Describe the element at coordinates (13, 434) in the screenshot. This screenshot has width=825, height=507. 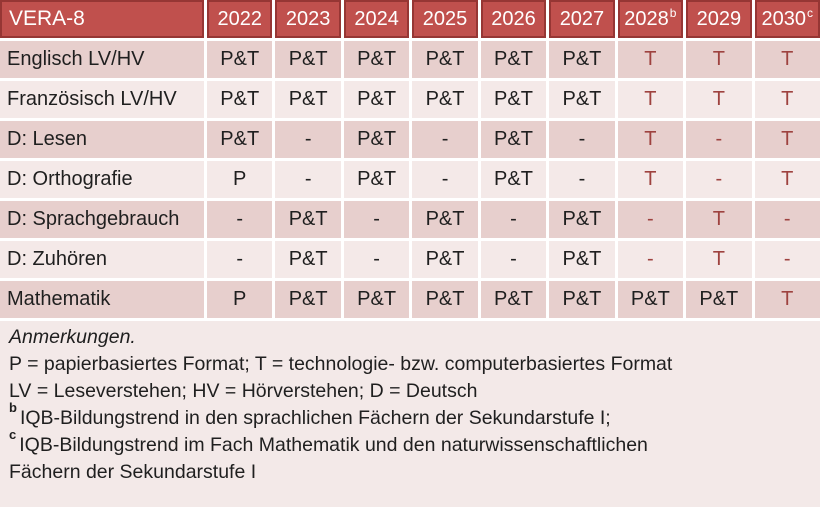
I see `footnote-c-marker: c` at that location.